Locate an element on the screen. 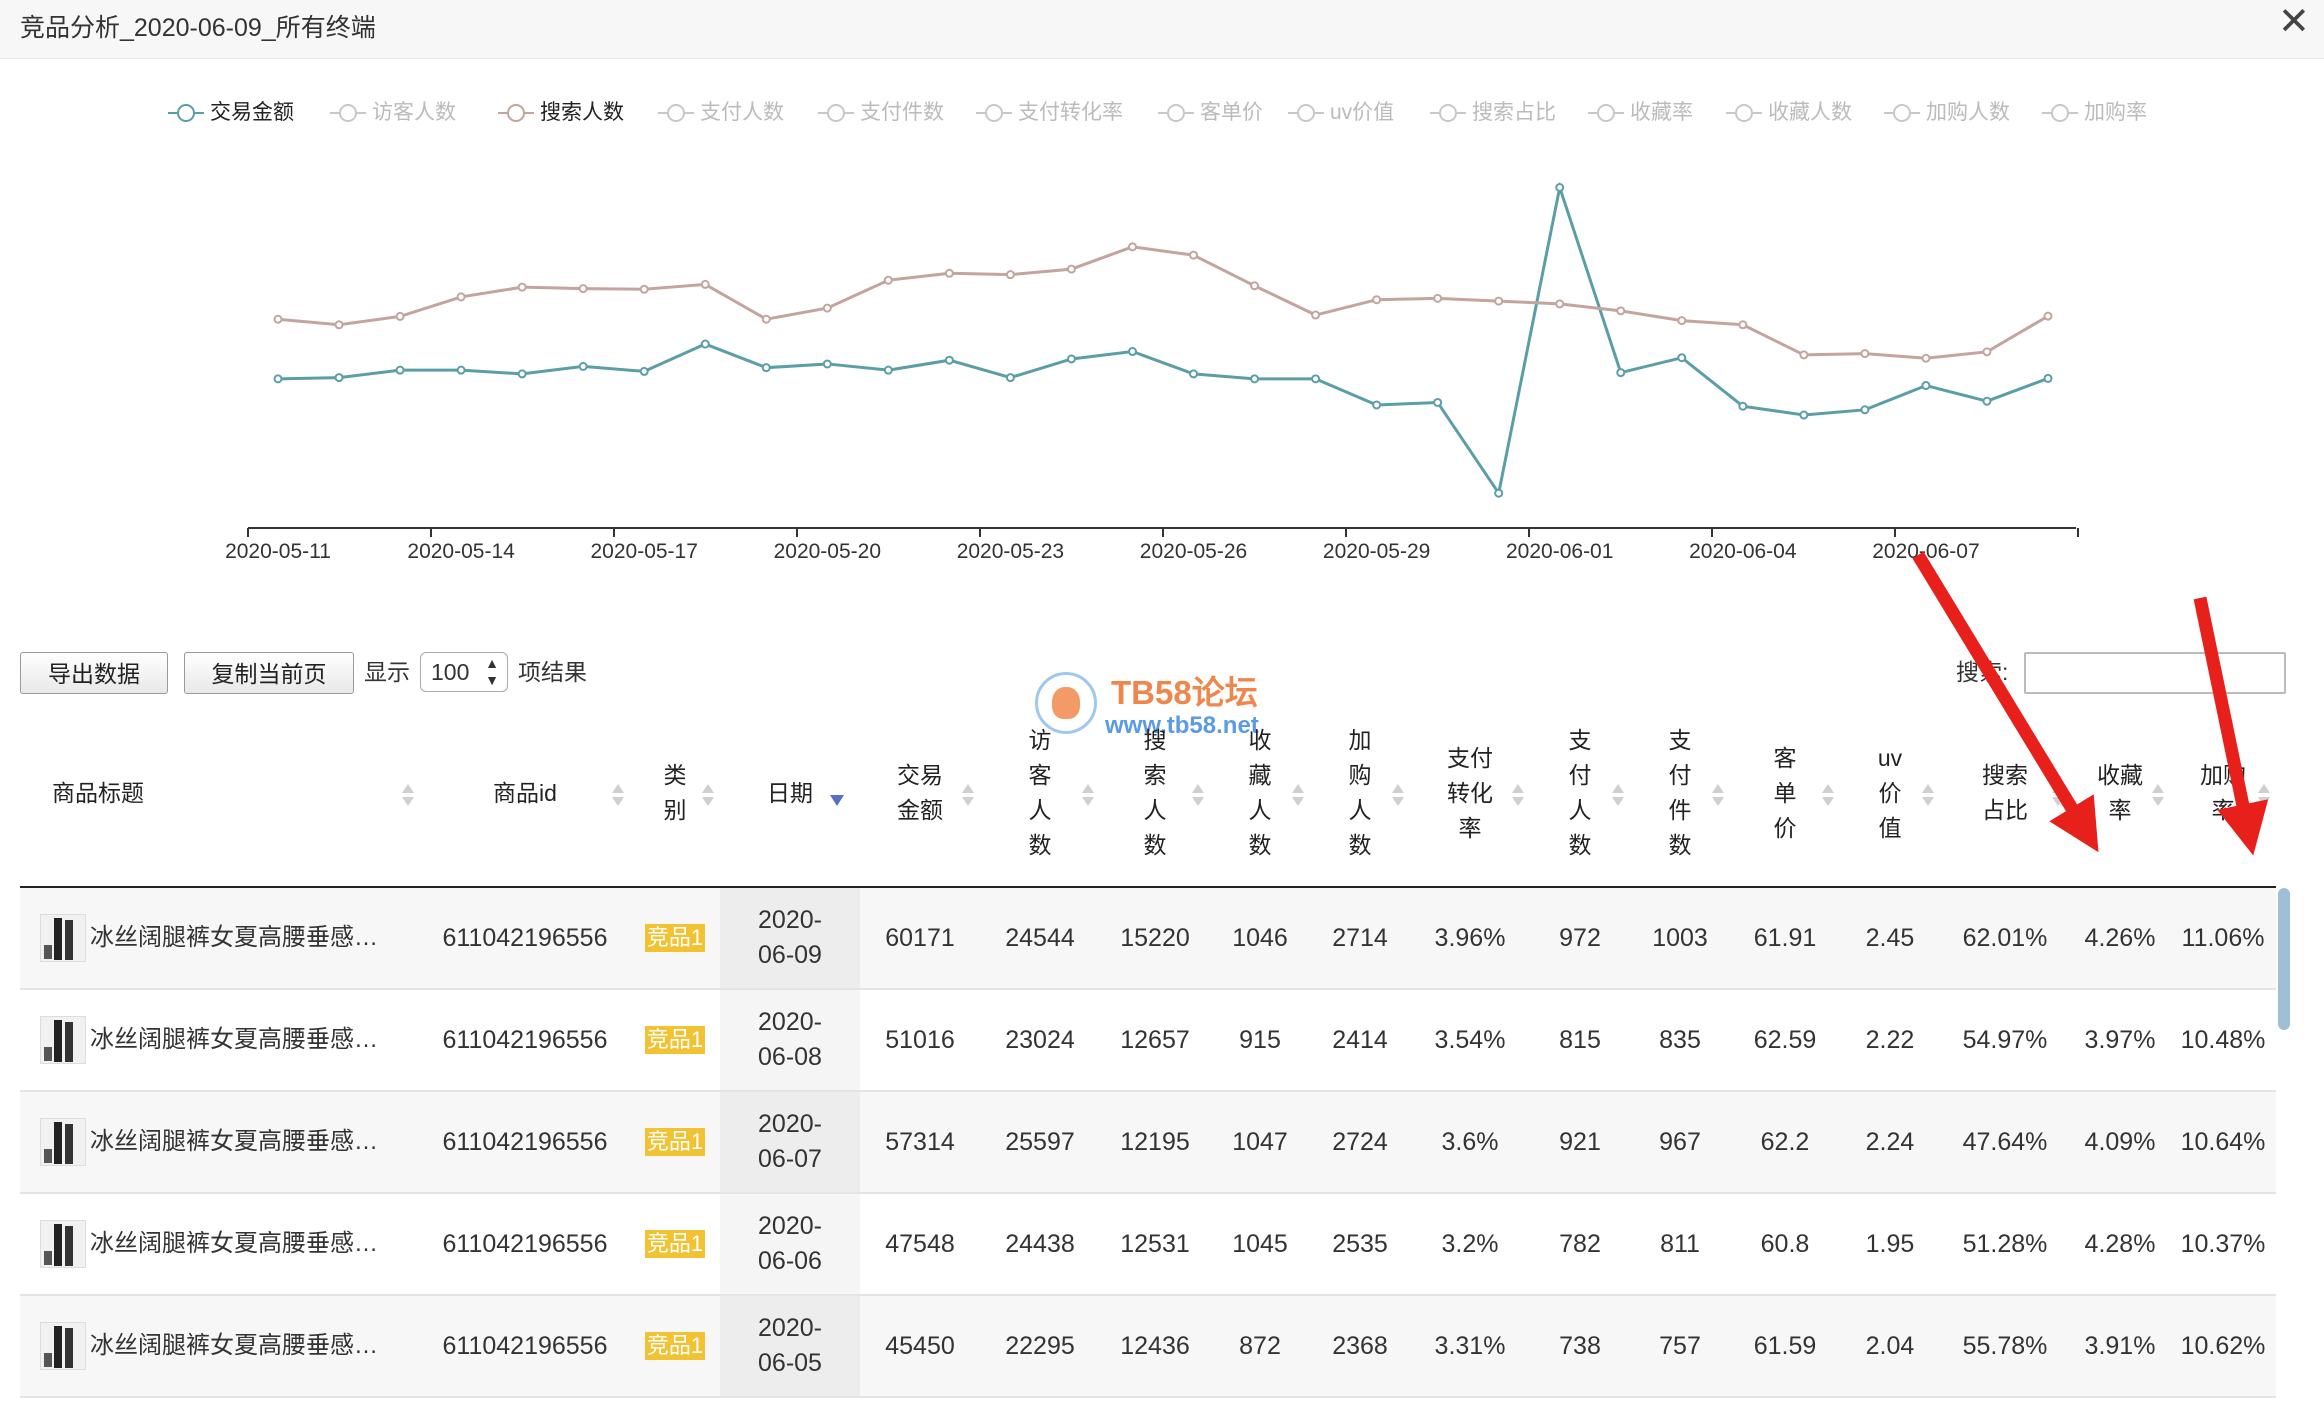 The height and width of the screenshot is (1412, 2324). legend-item-13: 加购率 is located at coordinates (2094, 113).